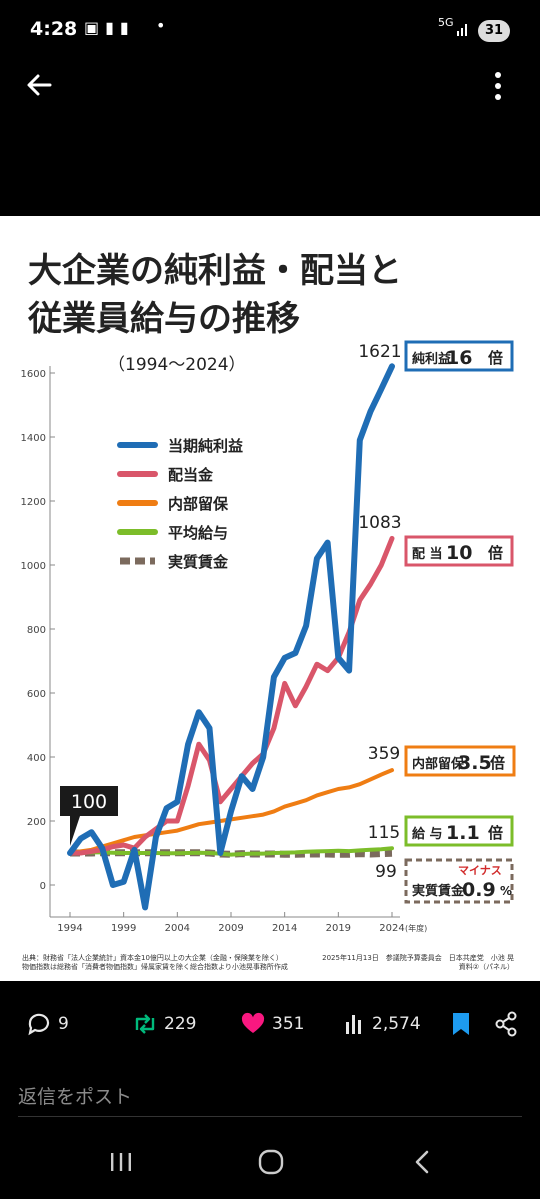  I want to click on reply-count: 9, so click(63, 1024).